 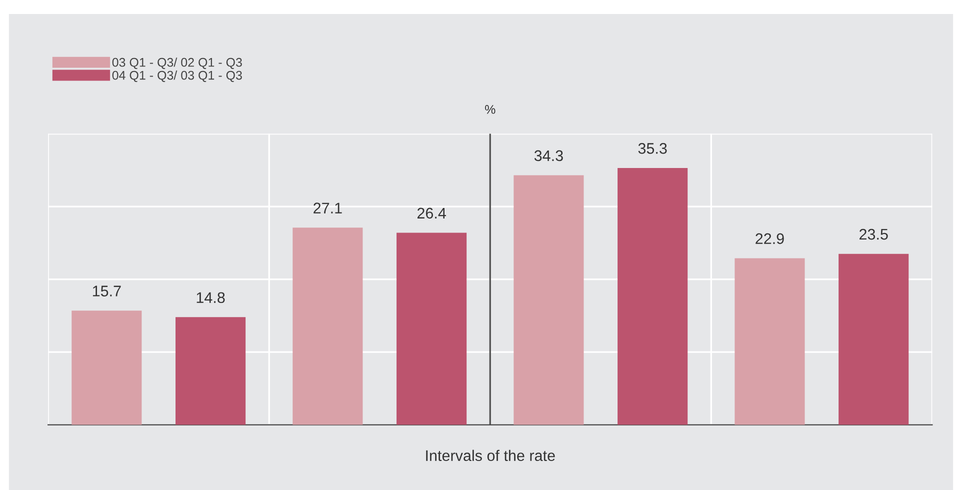 What do you see at coordinates (490, 456) in the screenshot?
I see `x-axis-title: Intervals of the rate` at bounding box center [490, 456].